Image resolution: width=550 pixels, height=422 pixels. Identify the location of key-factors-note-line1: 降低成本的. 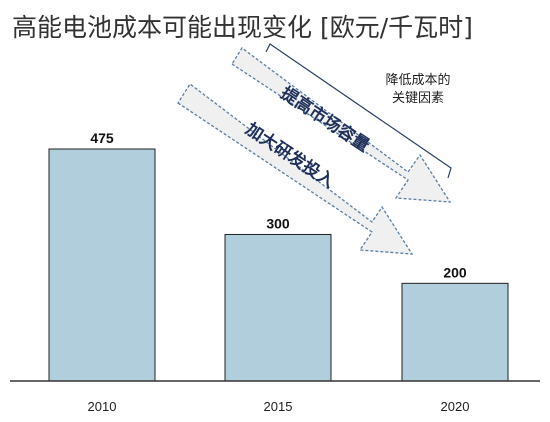
(417, 80).